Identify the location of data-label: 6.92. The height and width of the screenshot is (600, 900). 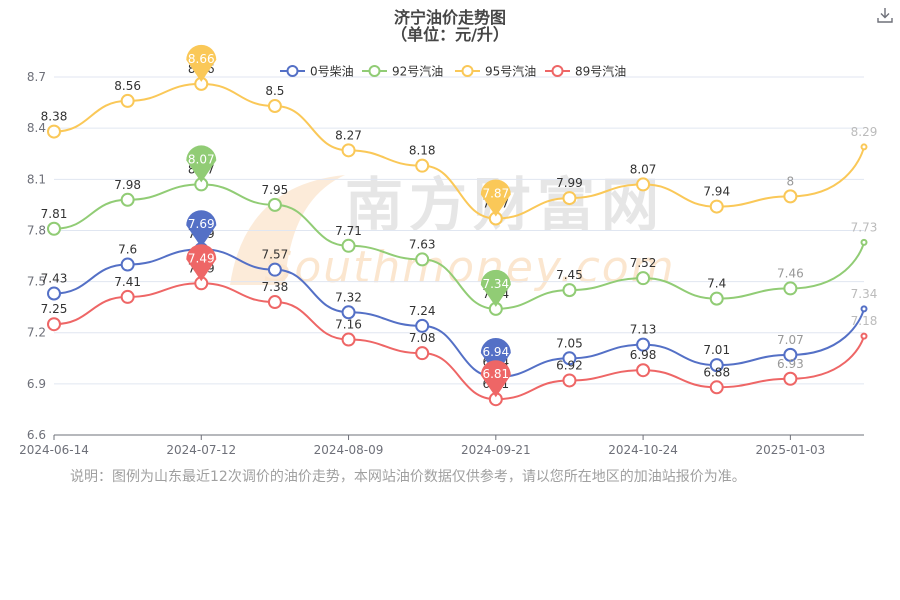
(569, 365).